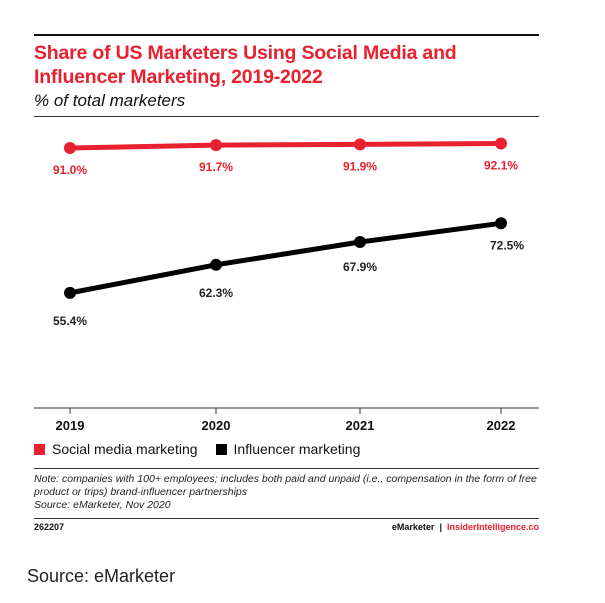 Image resolution: width=605 pixels, height=603 pixels. What do you see at coordinates (125, 449) in the screenshot?
I see `legend-label-social: Social media marketing` at bounding box center [125, 449].